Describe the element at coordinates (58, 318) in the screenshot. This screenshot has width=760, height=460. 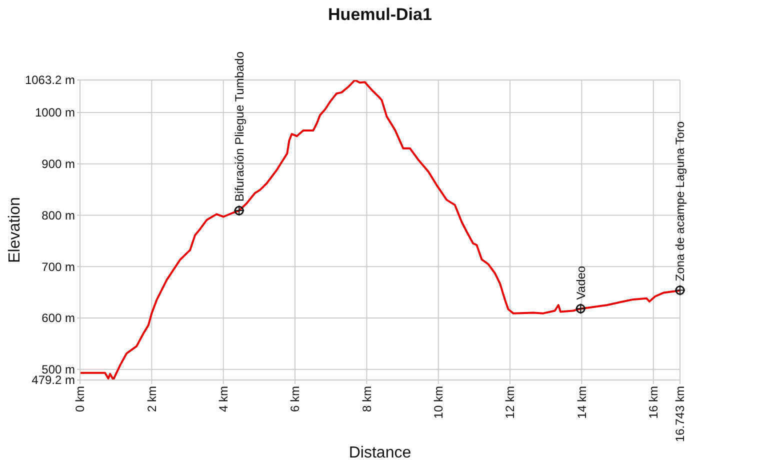
I see `y-tick-label: 600 m` at that location.